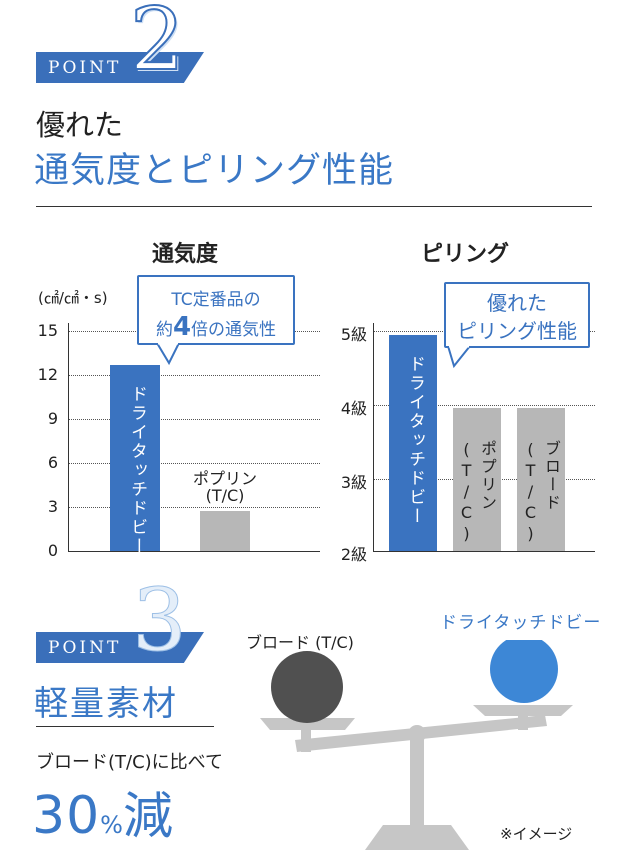 The height and width of the screenshot is (853, 640). Describe the element at coordinates (147, 816) in the screenshot. I see `percent-word: 減` at that location.